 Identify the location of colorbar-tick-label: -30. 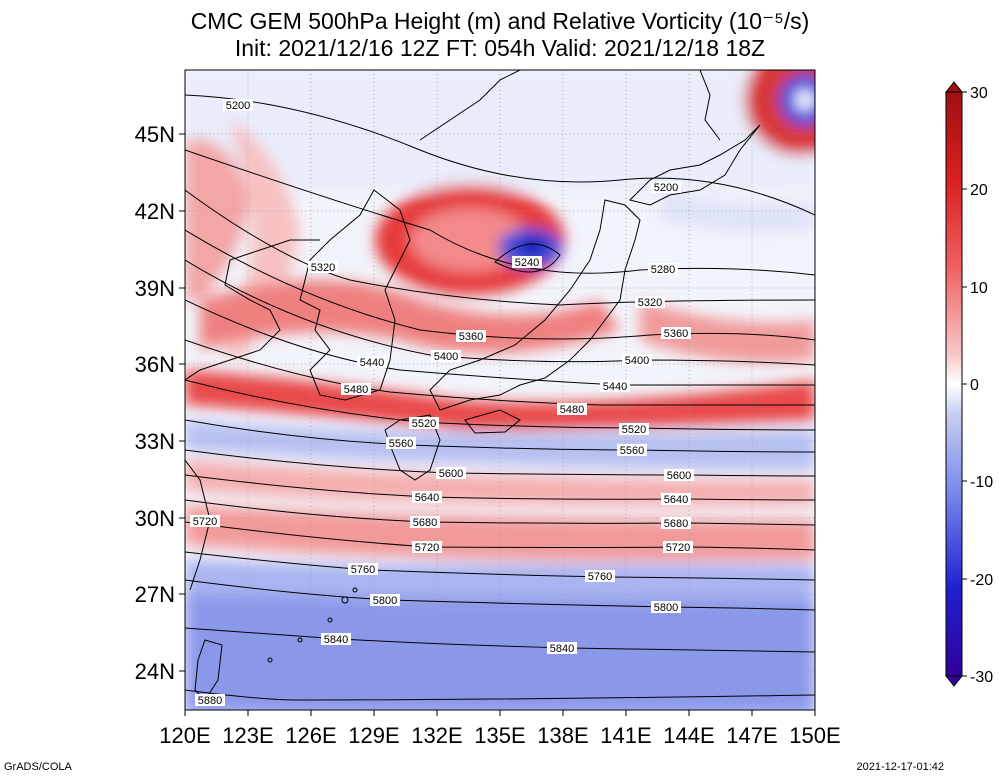
(981, 677).